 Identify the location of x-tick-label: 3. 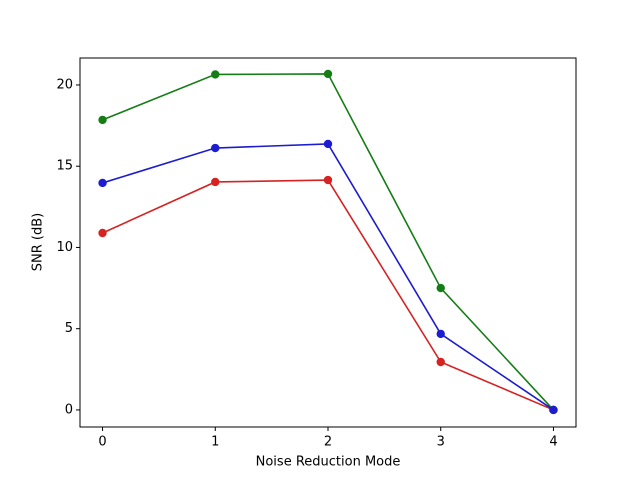
(441, 442).